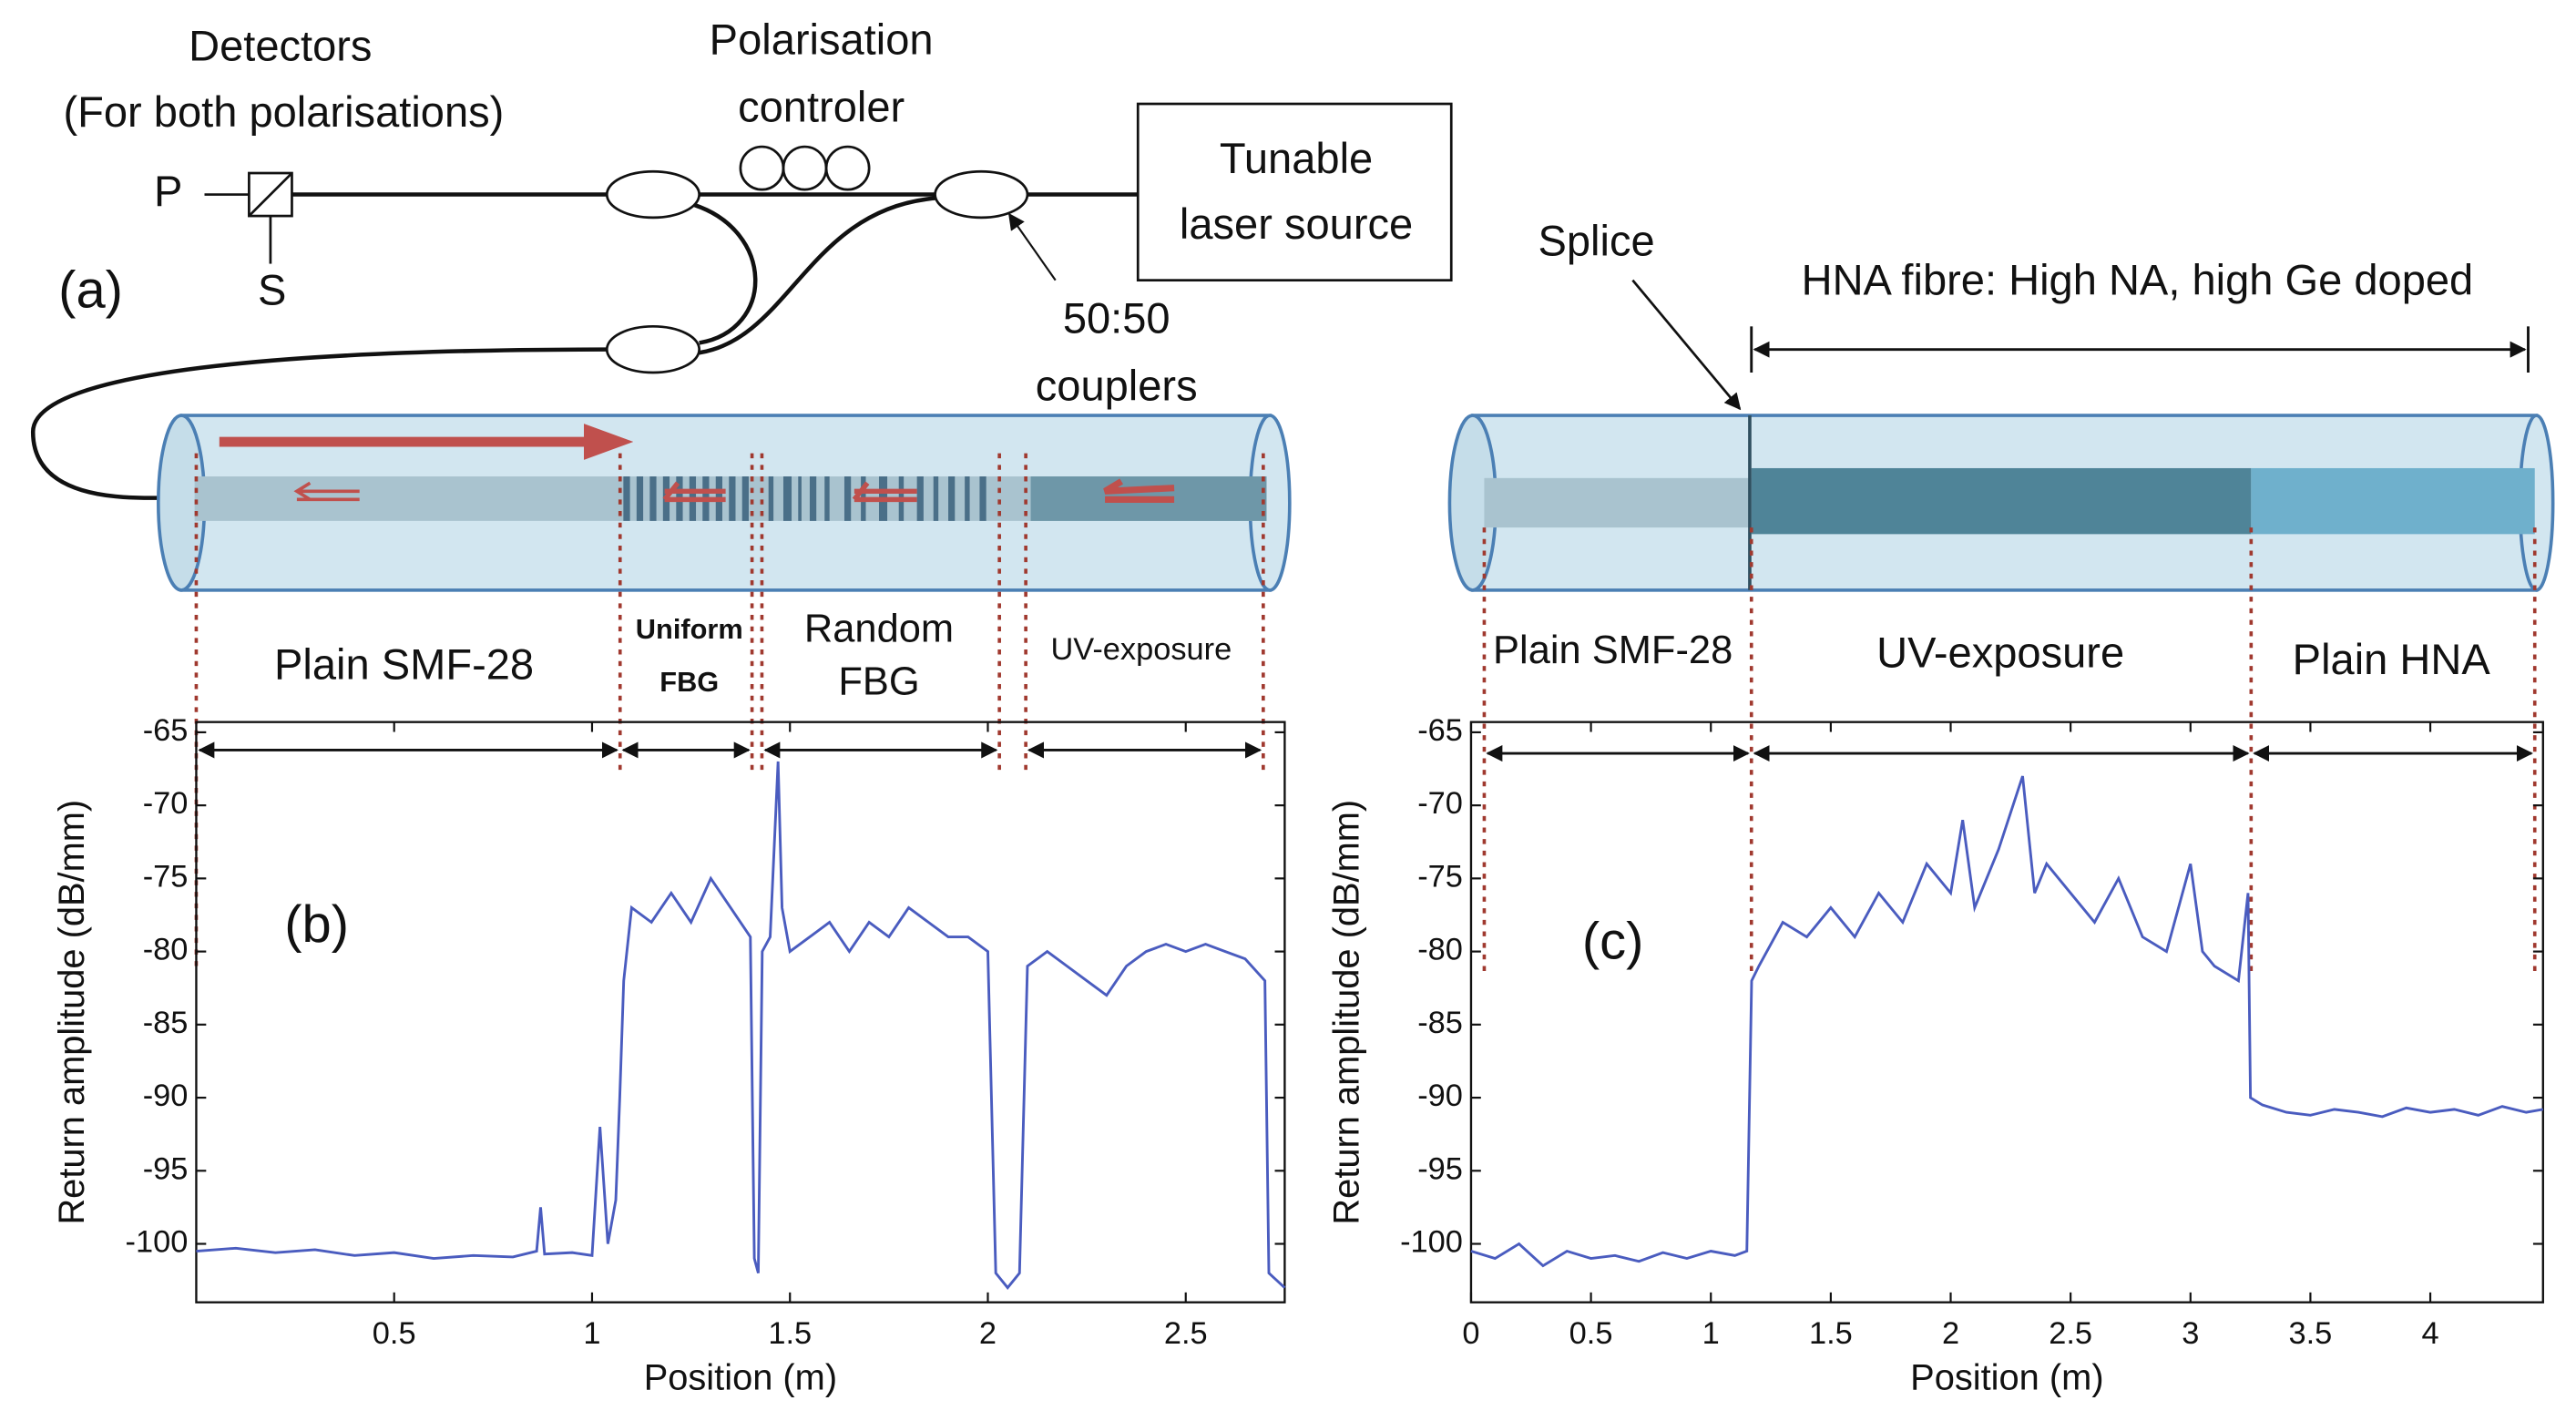 Image resolution: width=2576 pixels, height=1421 pixels. I want to click on section-label: Random, so click(879, 629).